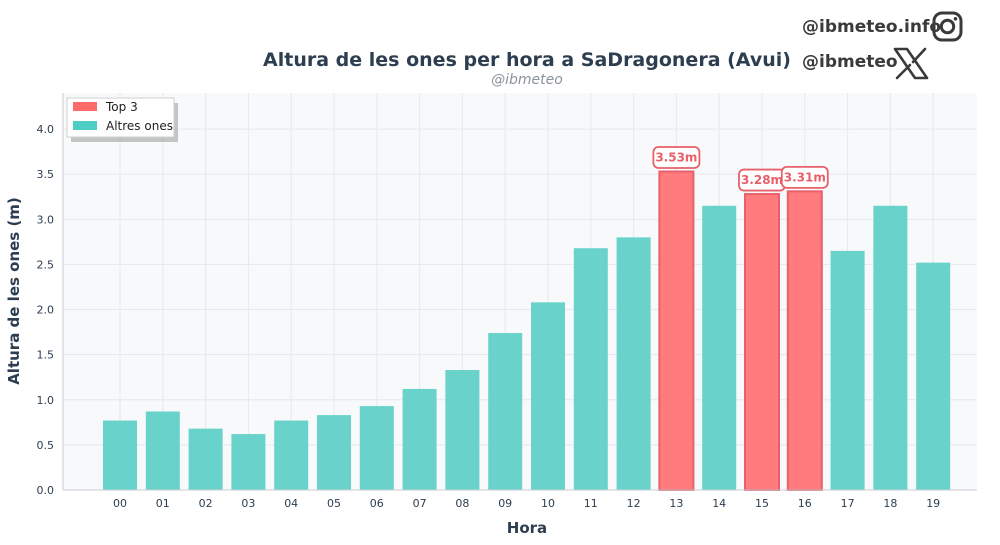  Describe the element at coordinates (871, 27) in the screenshot. I see `instagram-handle: @ibmeteo.info` at that location.